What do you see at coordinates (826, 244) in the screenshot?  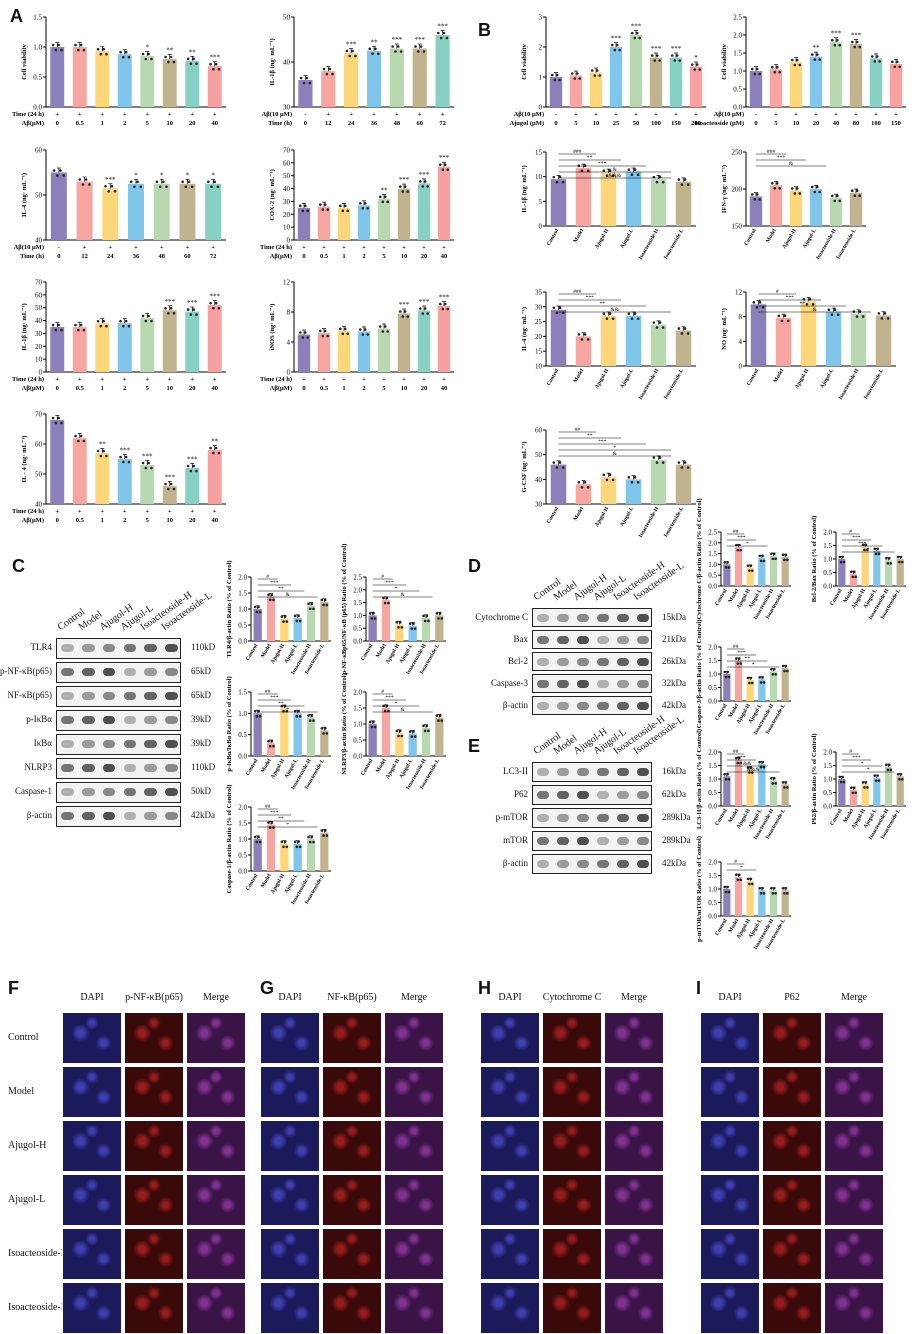 I see `x-tick-label: Isoacteoside-H` at bounding box center [826, 244].